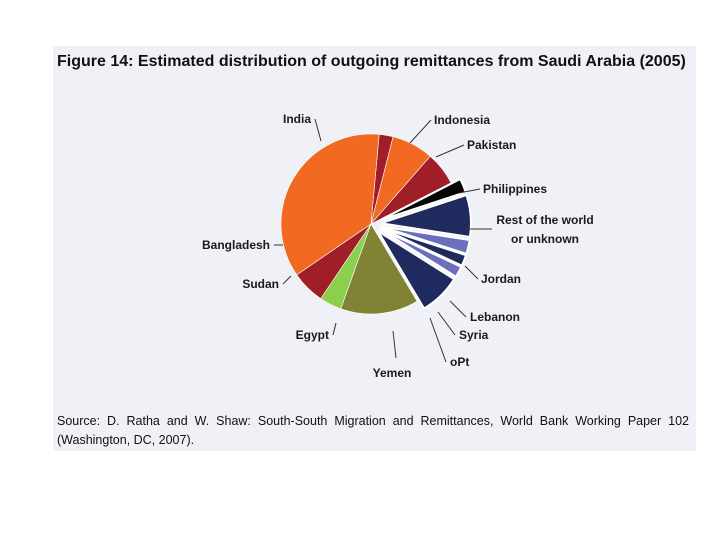 Image resolution: width=720 pixels, height=540 pixels. Describe the element at coordinates (287, 280) in the screenshot. I see `leader-sudan` at that location.